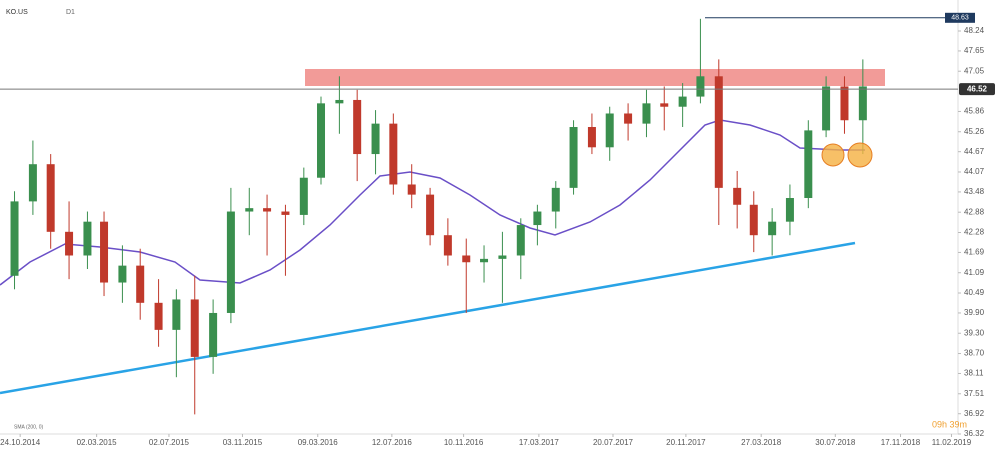  What do you see at coordinates (70, 12) in the screenshot?
I see `timeframe: D1` at bounding box center [70, 12].